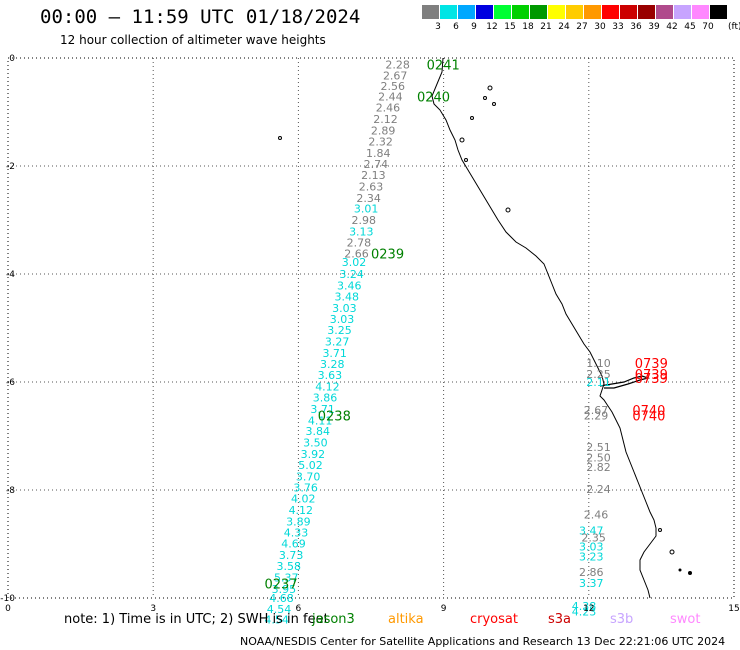  Describe the element at coordinates (385, 119) in the screenshot. I see `wave-height-label: 2.12` at that location.